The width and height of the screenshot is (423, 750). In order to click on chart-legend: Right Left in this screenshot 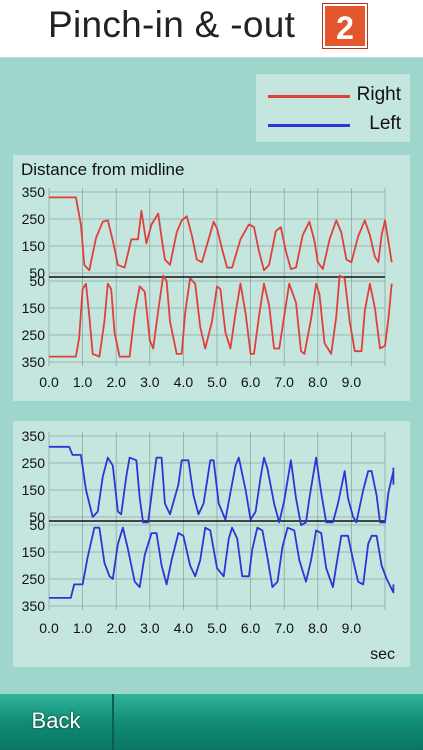, I will do `click(333, 108)`.